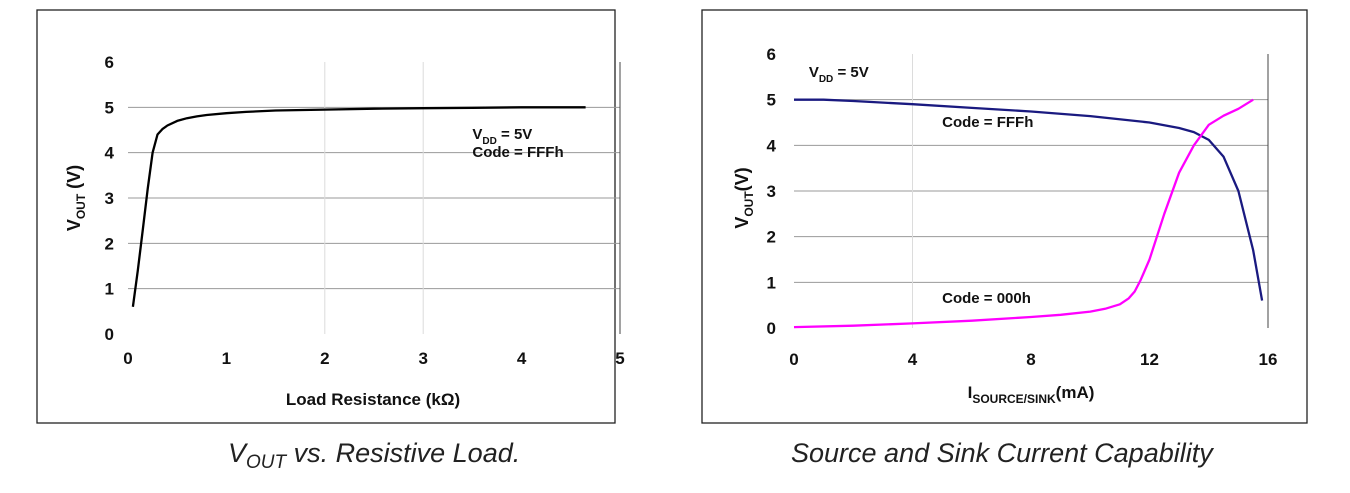  Describe the element at coordinates (1030, 359) in the screenshot. I see `x-tick-label: 8` at that location.